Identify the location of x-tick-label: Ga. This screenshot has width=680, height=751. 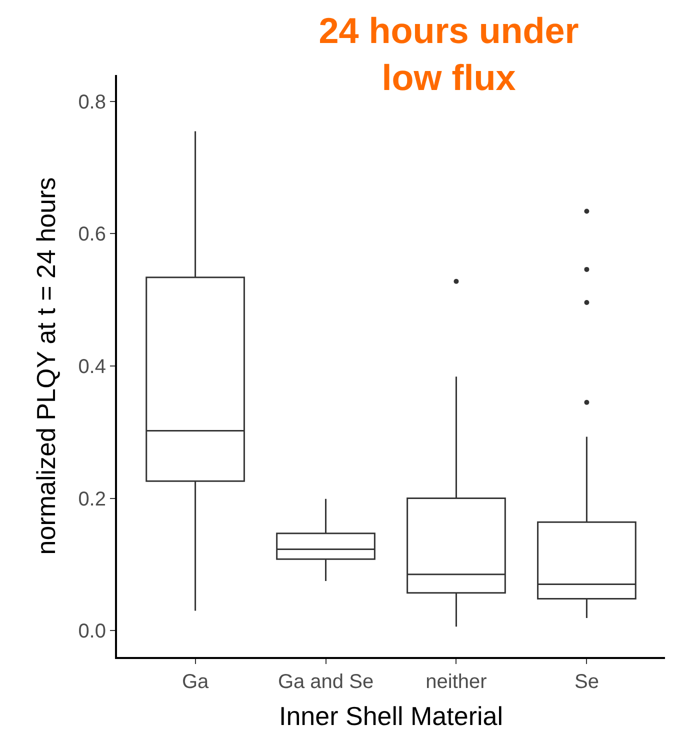
(196, 682).